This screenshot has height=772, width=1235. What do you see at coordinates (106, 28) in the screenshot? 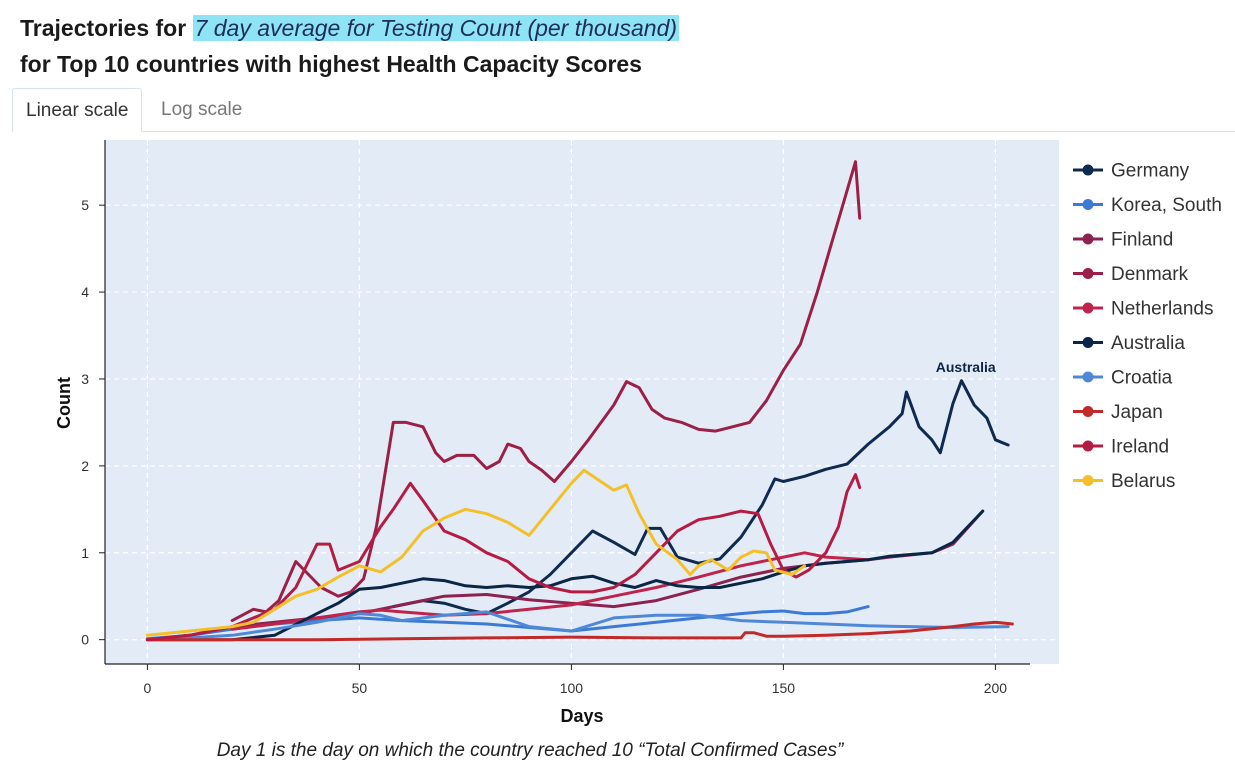
I see `title-prefix: Trajectories for` at bounding box center [106, 28].